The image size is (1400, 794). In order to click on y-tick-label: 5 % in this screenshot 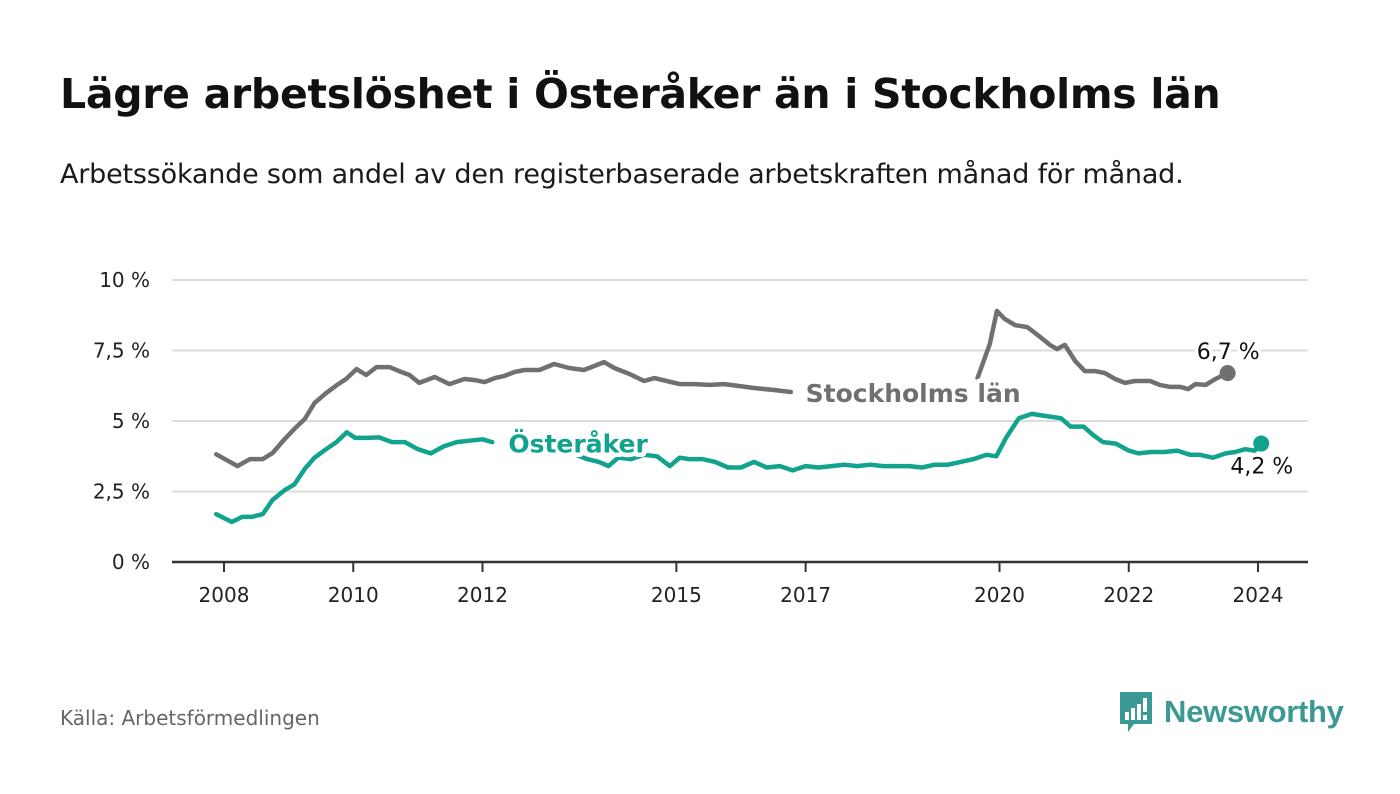, I will do `click(131, 421)`.